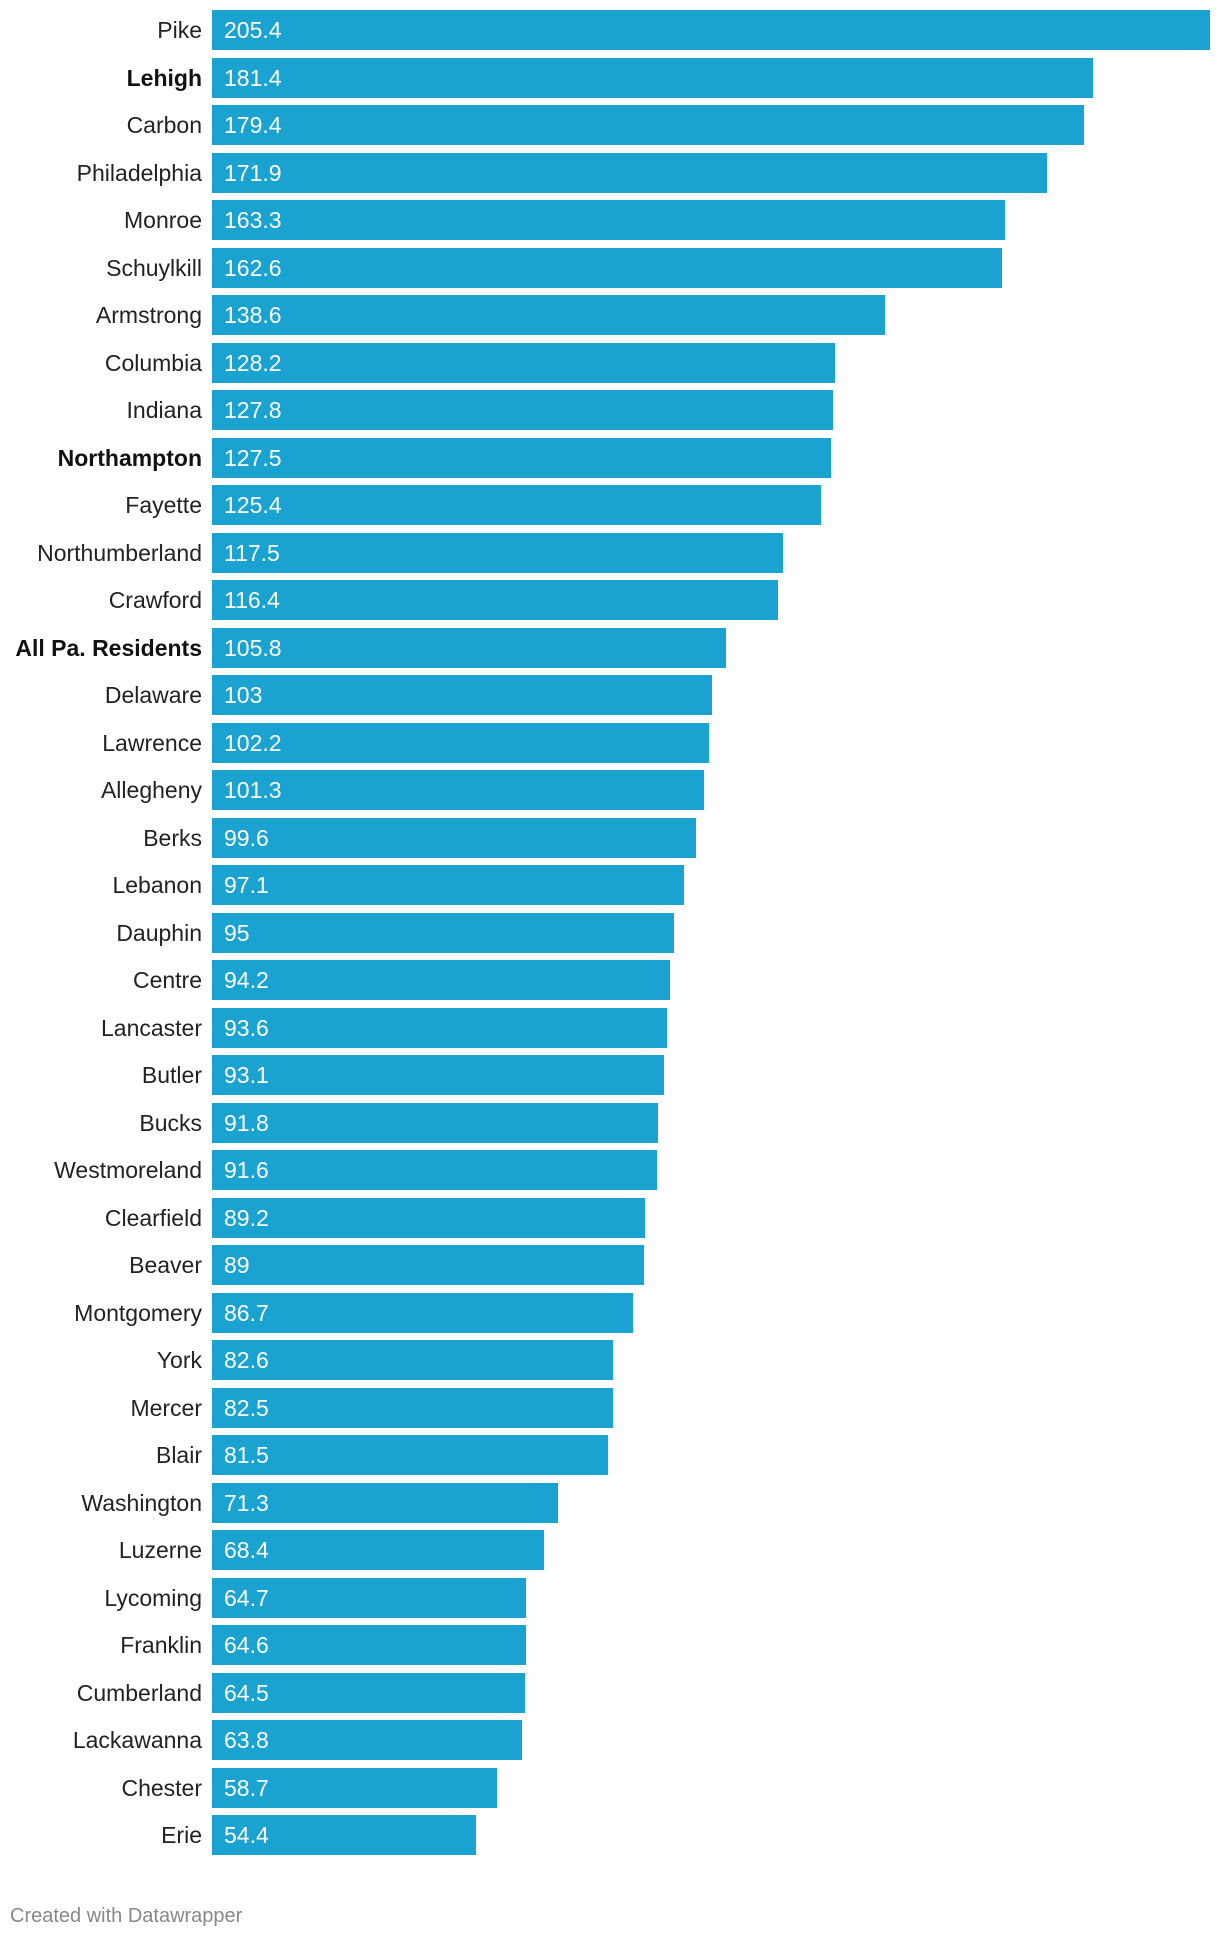  I want to click on category-label: York, so click(179, 1360).